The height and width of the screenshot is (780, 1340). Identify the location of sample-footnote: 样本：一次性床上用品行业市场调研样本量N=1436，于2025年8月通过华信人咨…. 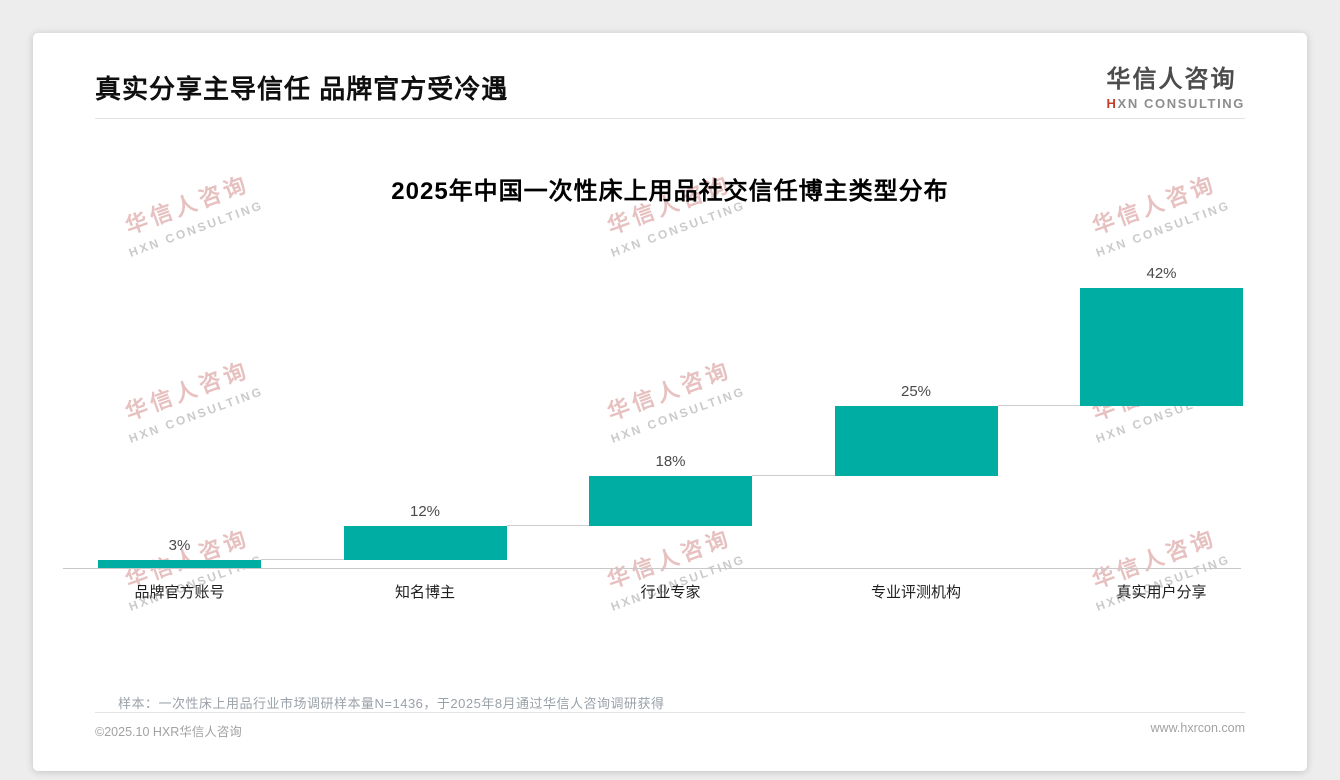
(391, 703).